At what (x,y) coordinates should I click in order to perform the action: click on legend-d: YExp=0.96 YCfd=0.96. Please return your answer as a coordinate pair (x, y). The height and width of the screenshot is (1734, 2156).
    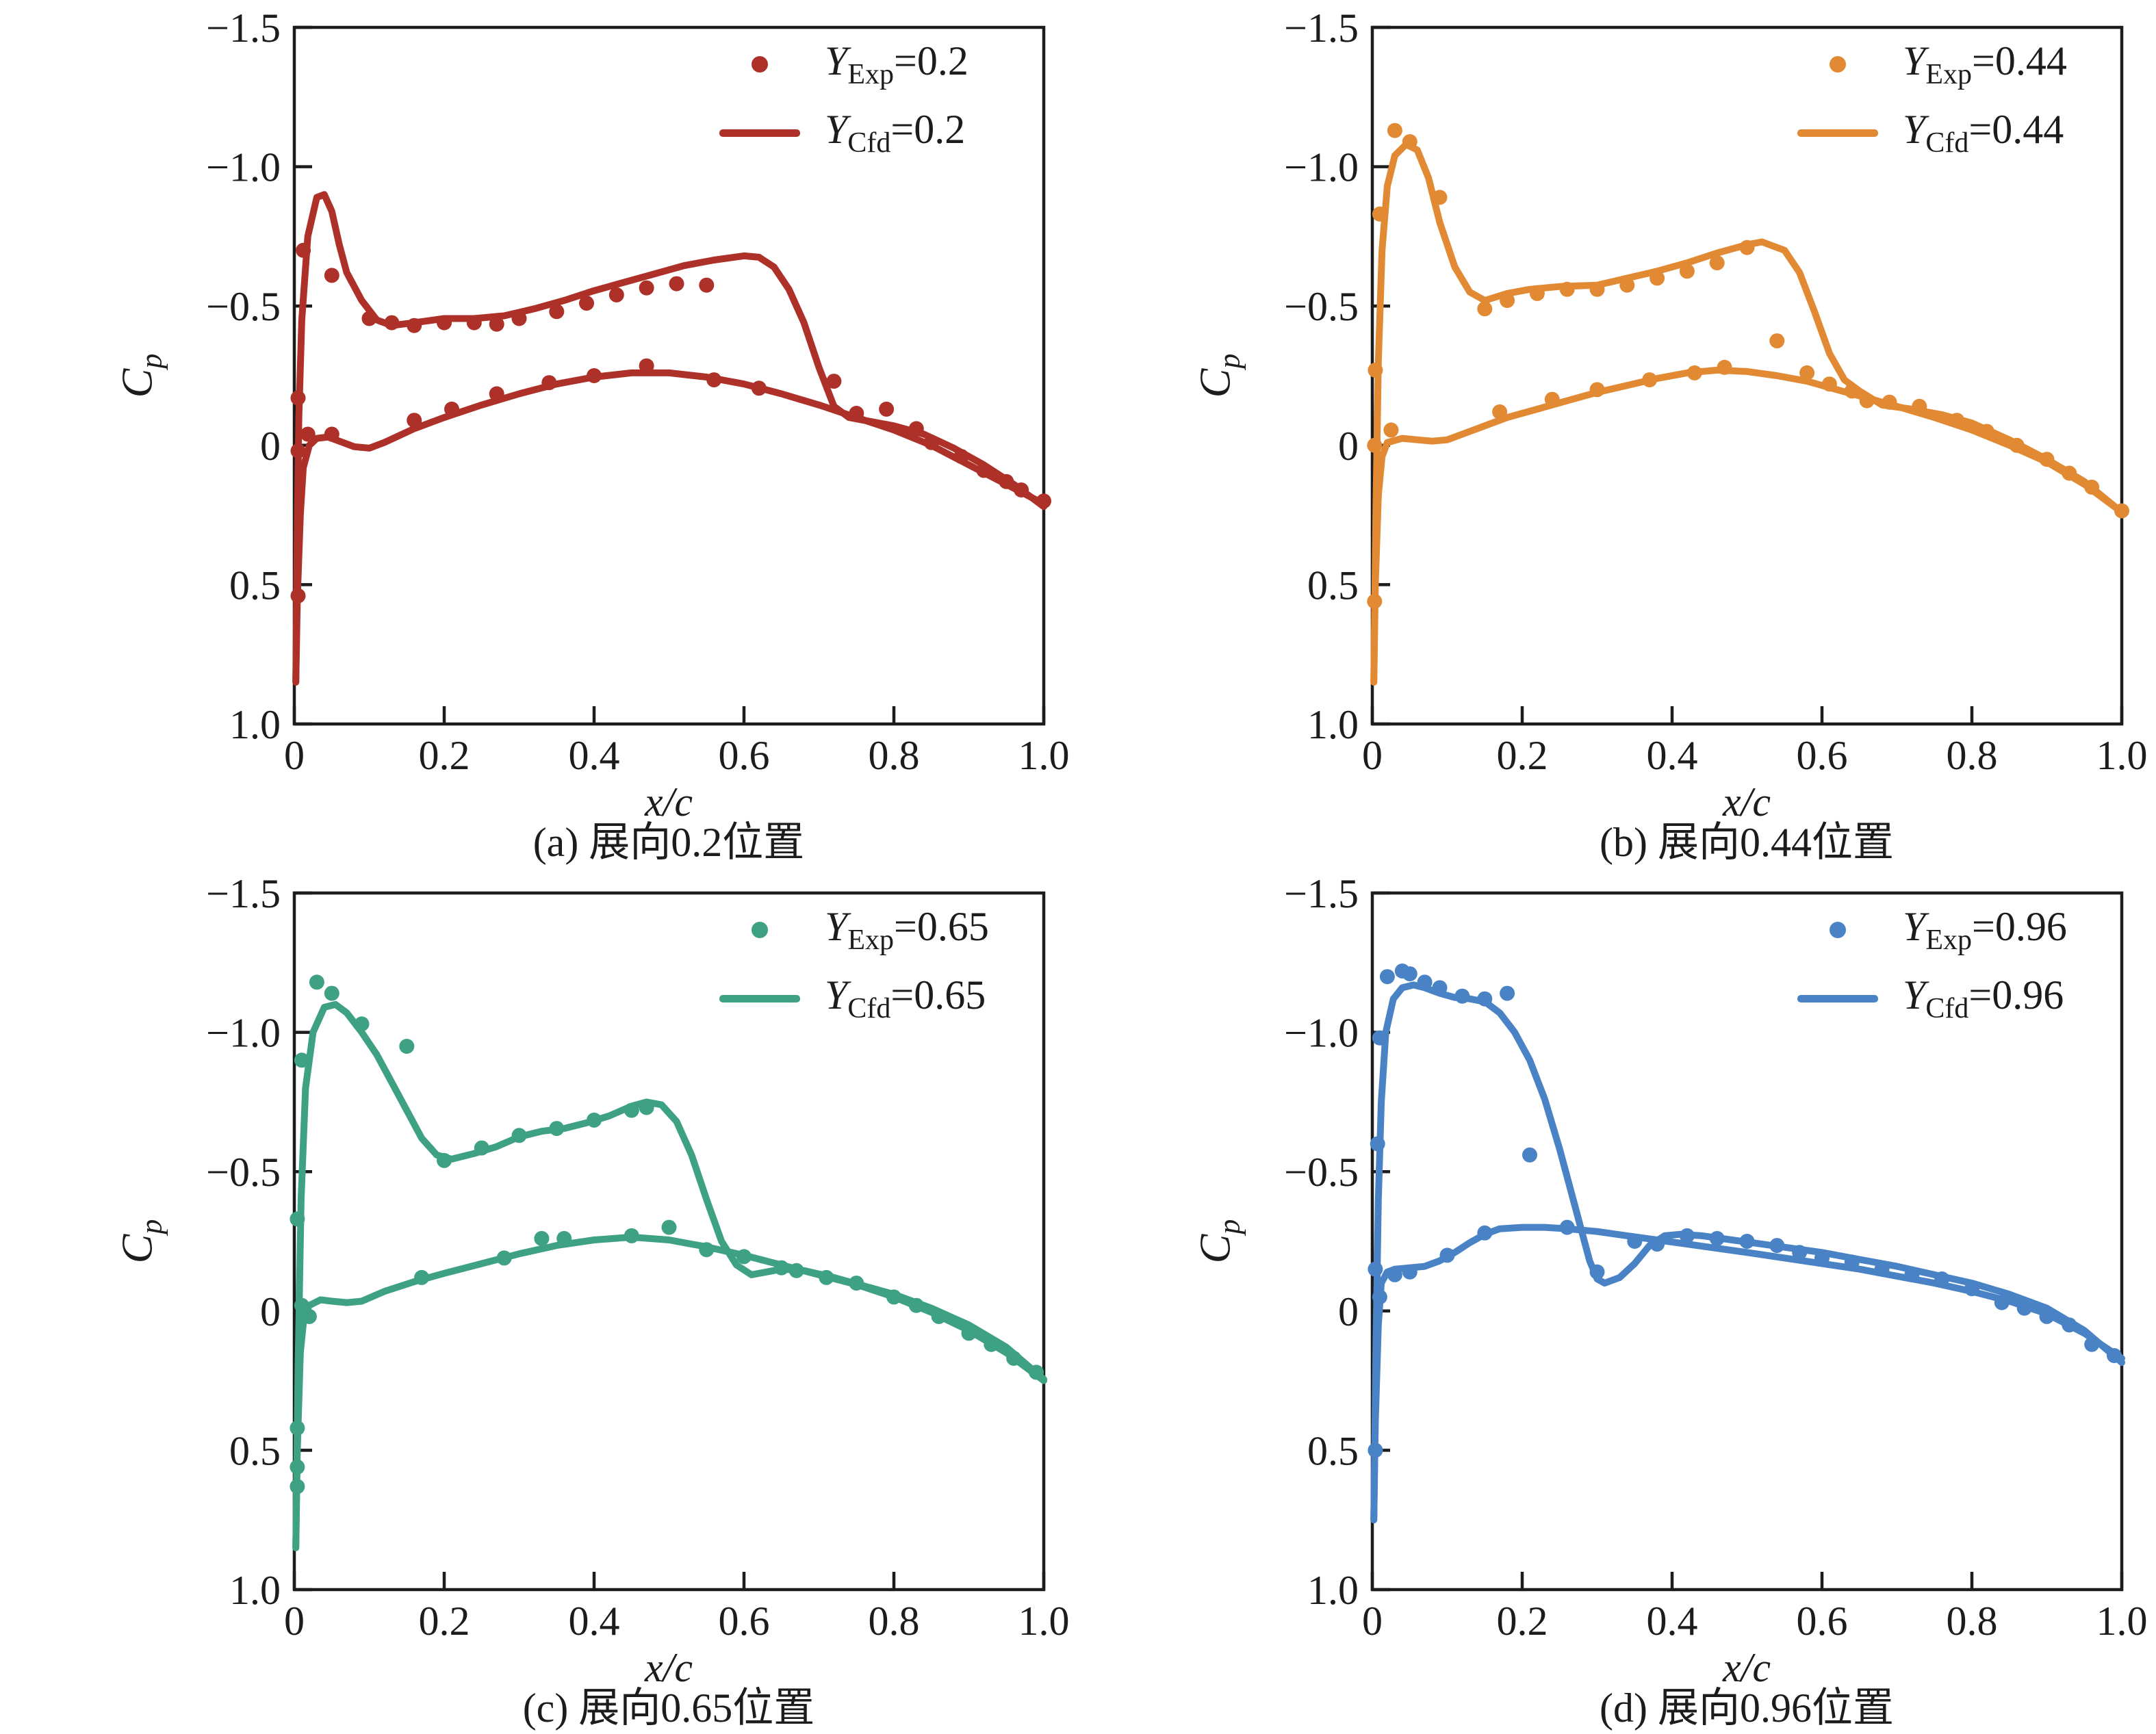
    Looking at the image, I should click on (1920, 964).